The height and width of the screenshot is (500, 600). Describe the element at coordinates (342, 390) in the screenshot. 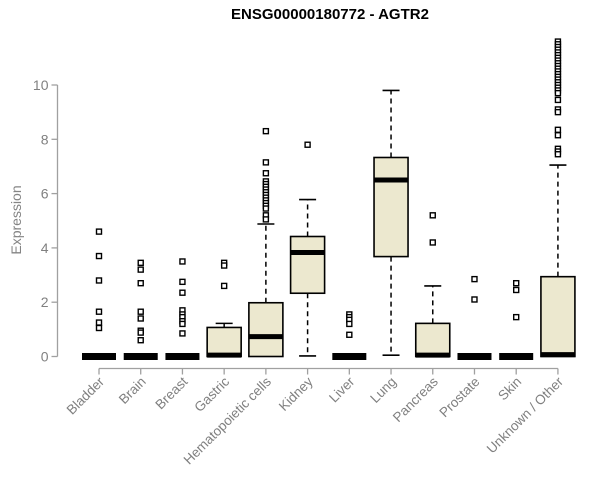

I see `x-tick-label: Liver` at that location.